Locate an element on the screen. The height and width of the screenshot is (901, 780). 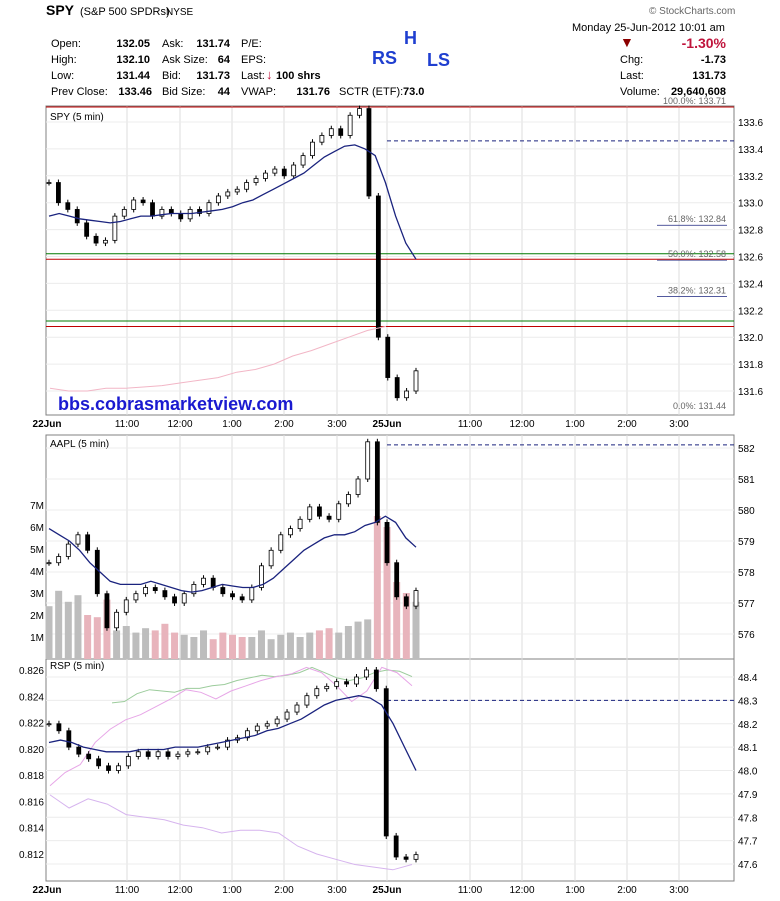
ask-size-value: 64 is located at coordinates (223, 60).